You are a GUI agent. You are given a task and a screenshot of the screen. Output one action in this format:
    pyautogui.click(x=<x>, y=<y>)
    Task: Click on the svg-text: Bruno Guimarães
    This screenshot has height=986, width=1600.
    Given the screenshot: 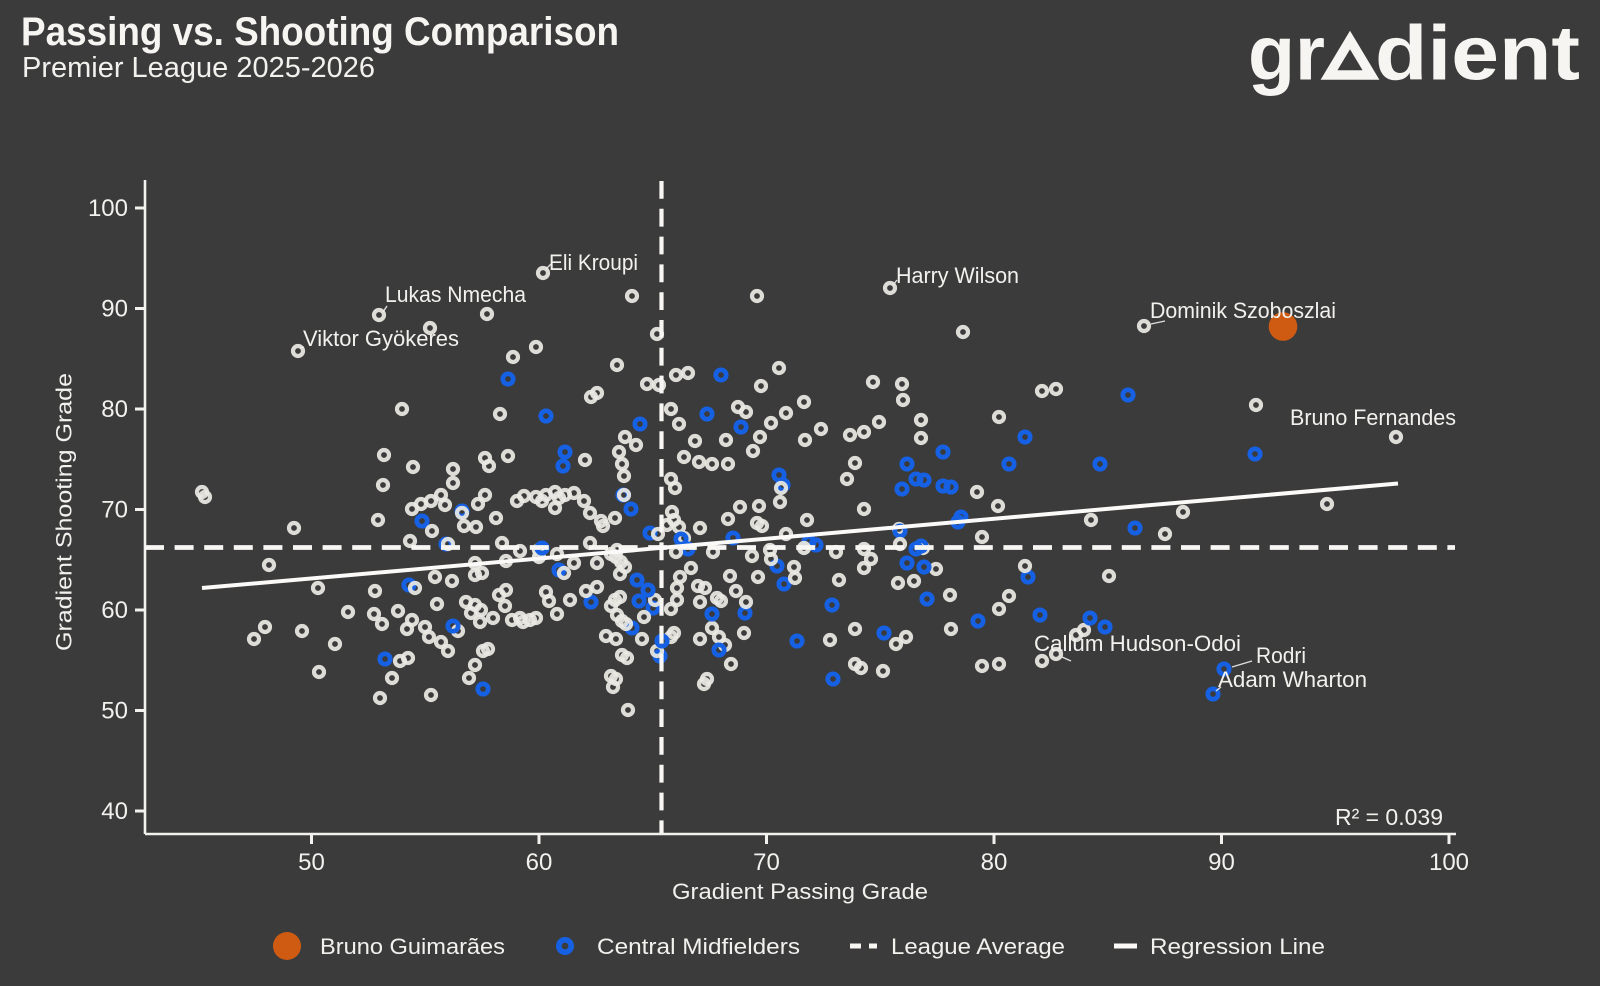 What is the action you would take?
    pyautogui.click(x=412, y=946)
    